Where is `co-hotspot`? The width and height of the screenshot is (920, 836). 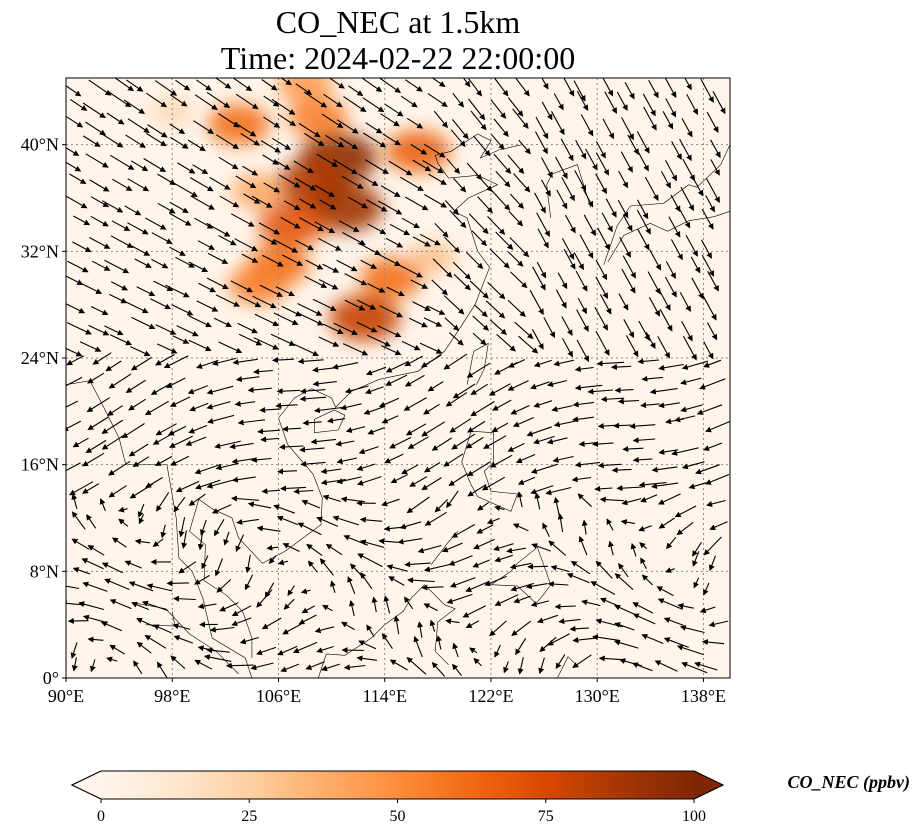
co-hotspot is located at coordinates (292, 224).